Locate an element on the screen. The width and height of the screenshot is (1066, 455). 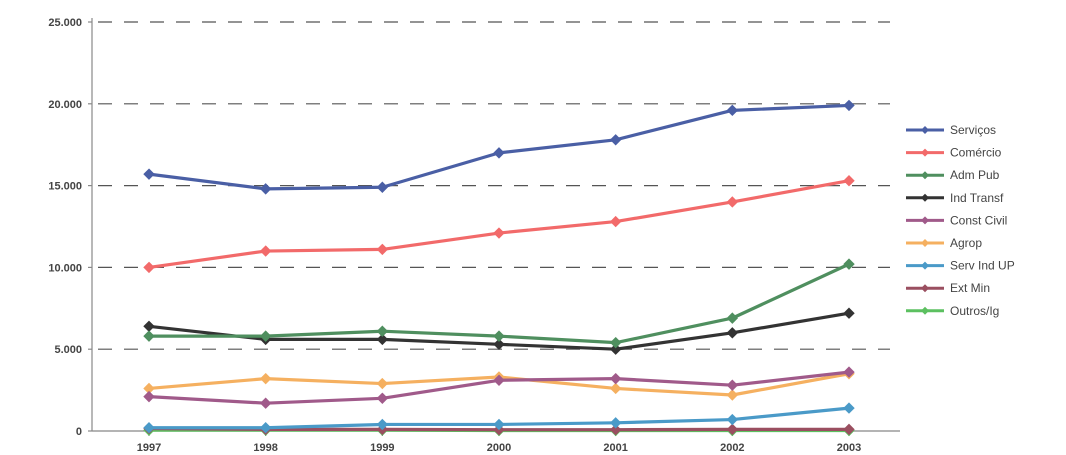
legend-entry: Comércio is located at coordinates (954, 153).